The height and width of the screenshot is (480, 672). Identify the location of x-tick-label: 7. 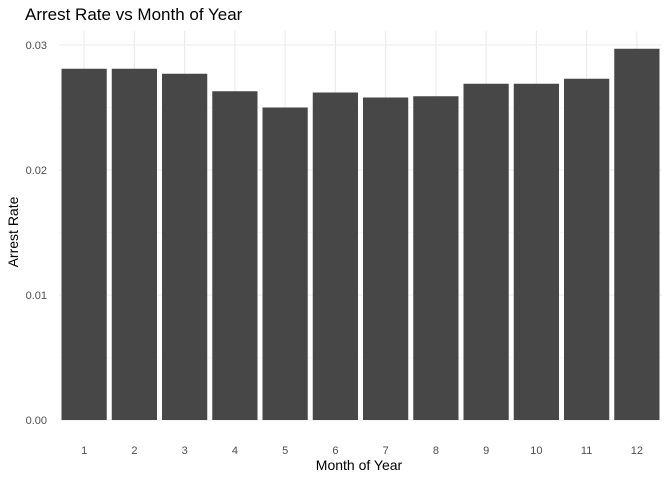
(386, 451).